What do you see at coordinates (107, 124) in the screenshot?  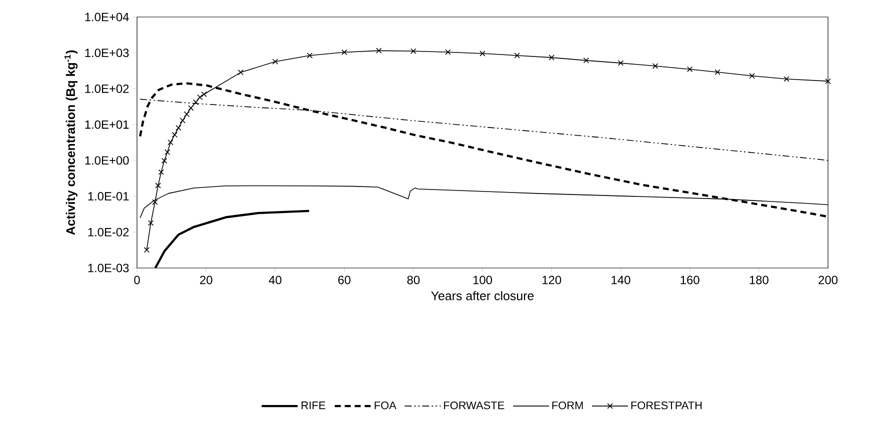 I see `y-tick-label: 1.0E+01` at bounding box center [107, 124].